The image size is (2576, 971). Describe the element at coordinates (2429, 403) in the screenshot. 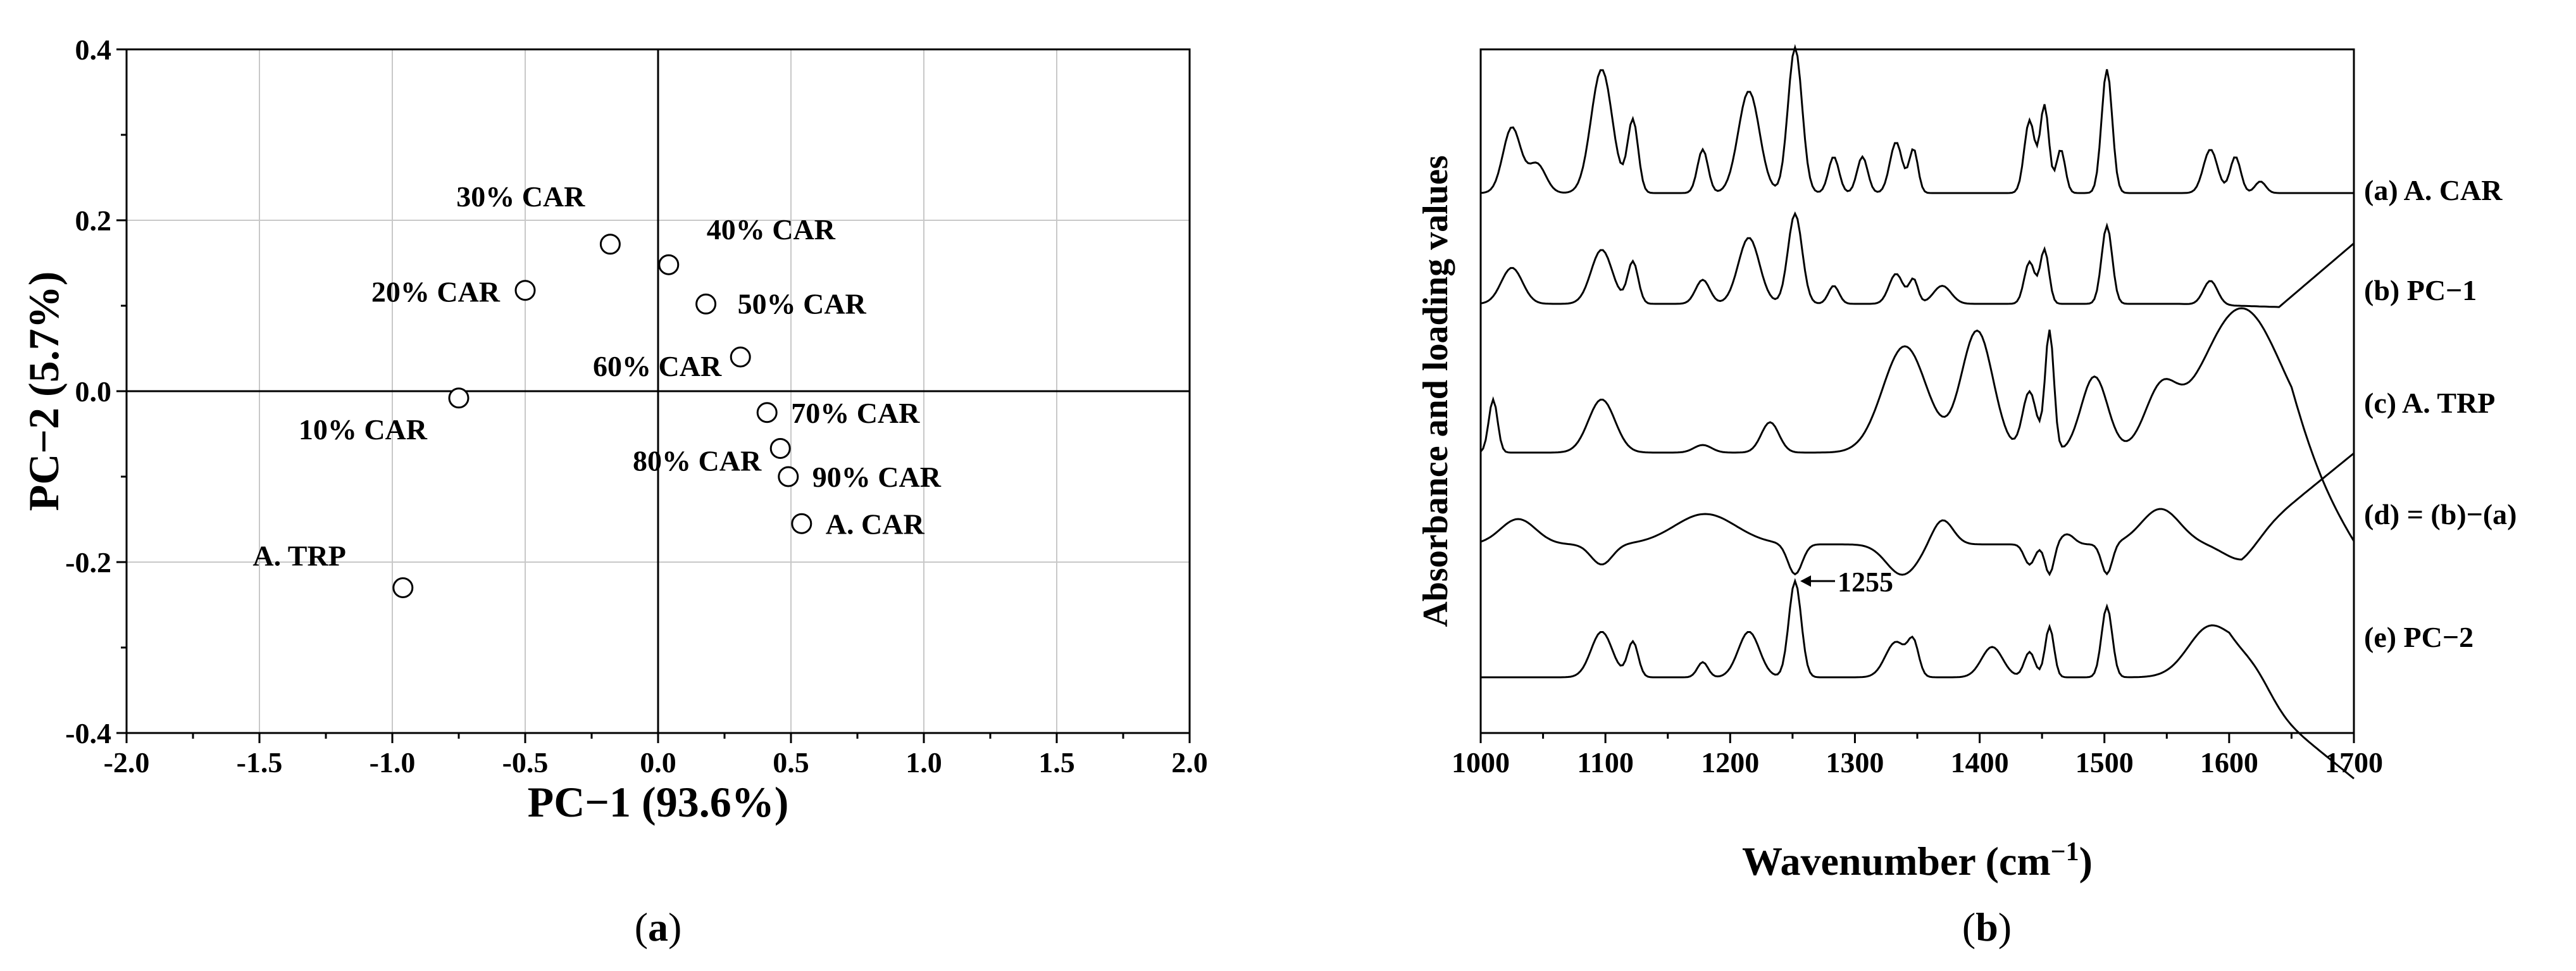

I see `trace-label: (c) A. TRP` at that location.